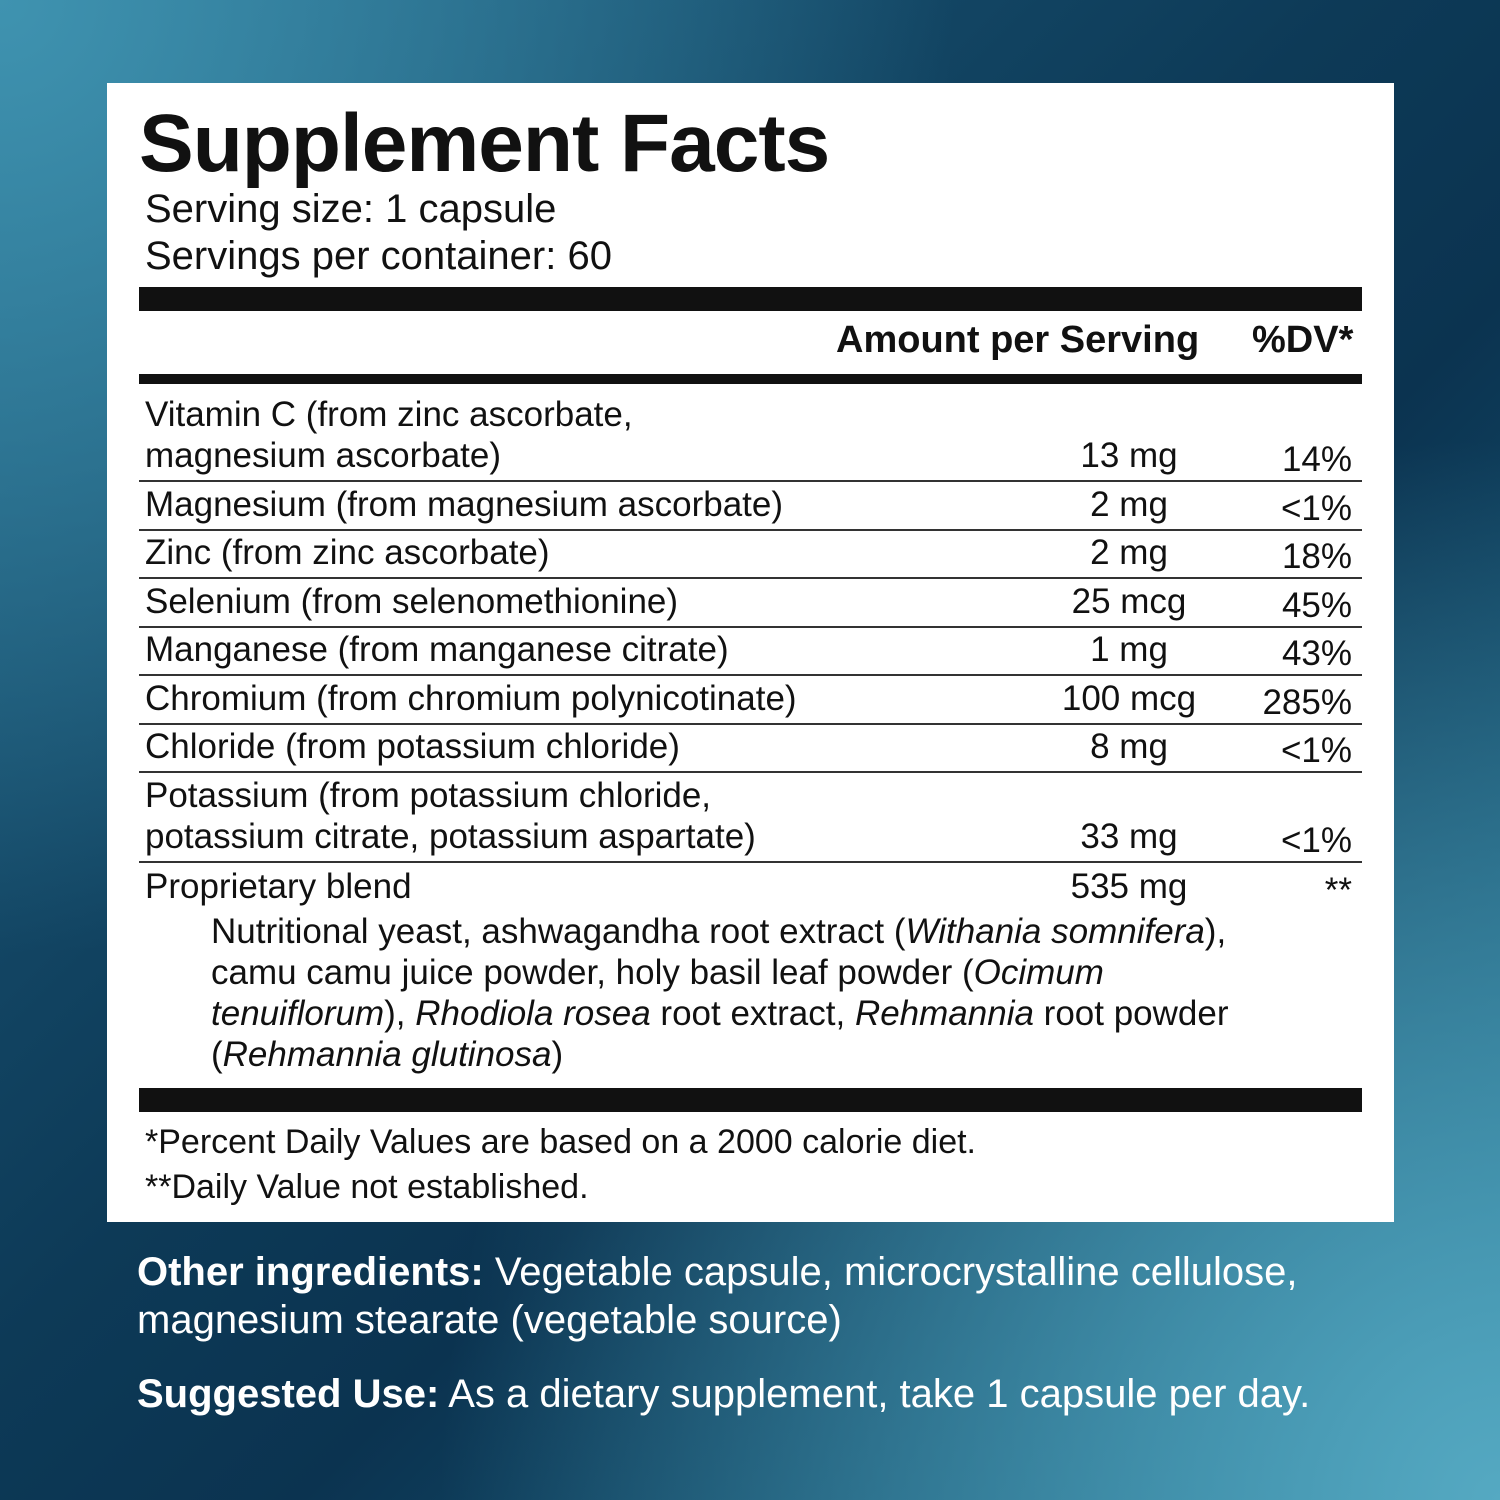  Describe the element at coordinates (1129, 746) in the screenshot. I see `nutrient-amount: 8 mg` at that location.